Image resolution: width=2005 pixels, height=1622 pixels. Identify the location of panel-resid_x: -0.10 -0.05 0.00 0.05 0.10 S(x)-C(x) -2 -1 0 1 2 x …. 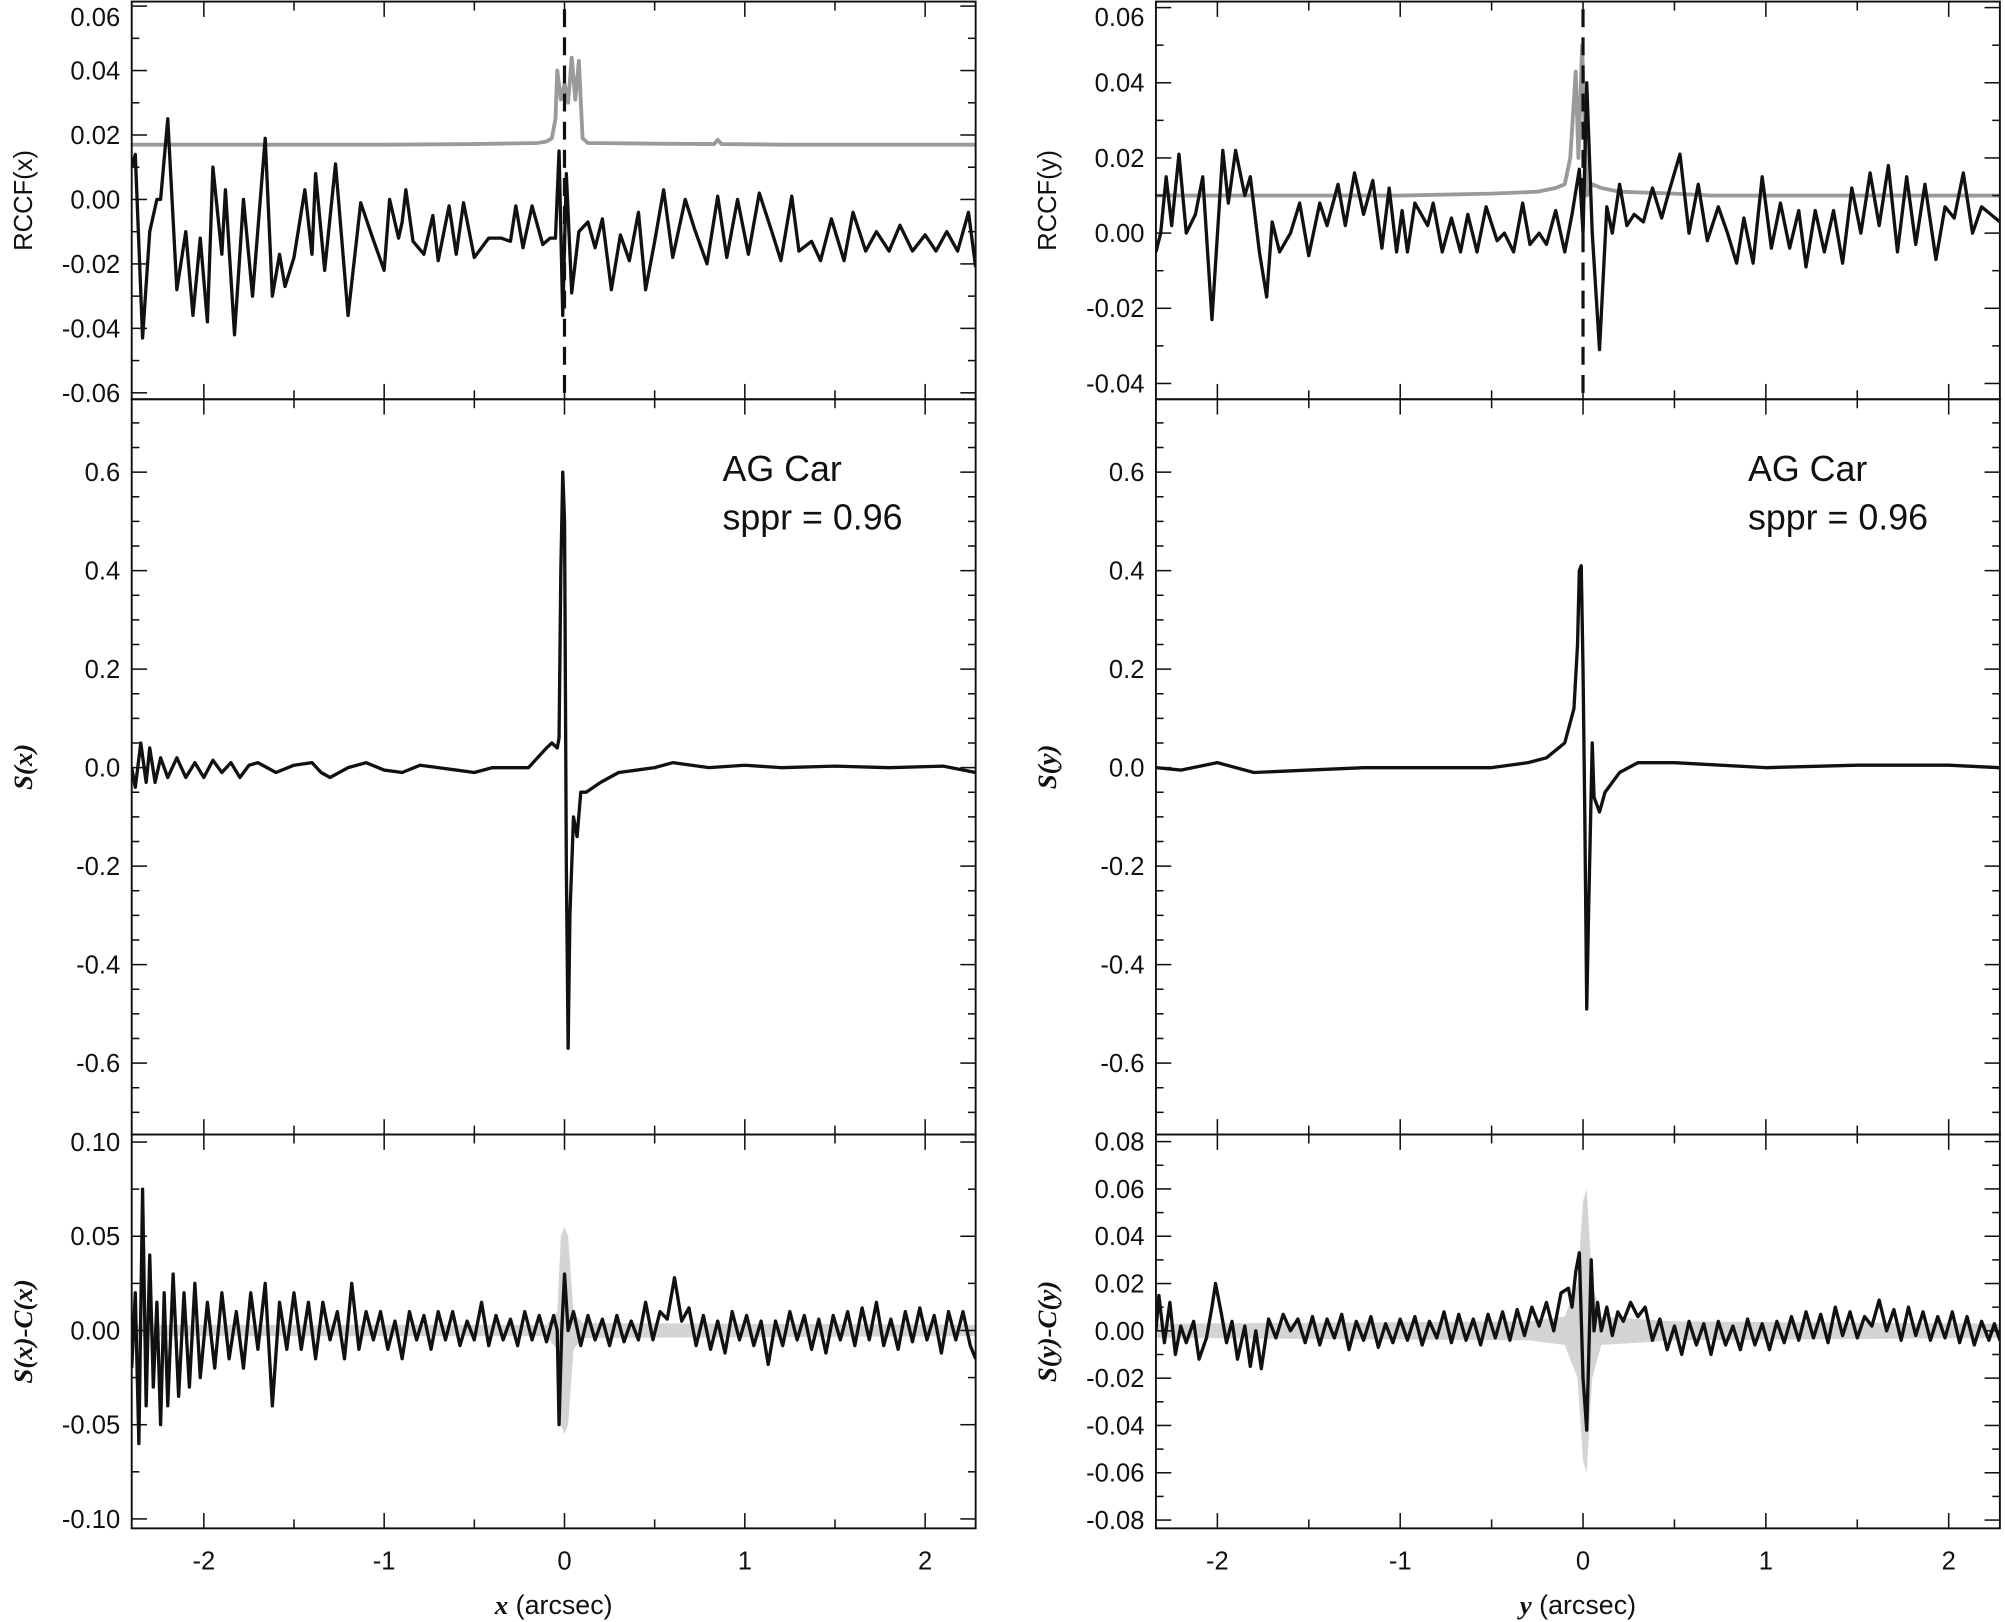
(492, 1374).